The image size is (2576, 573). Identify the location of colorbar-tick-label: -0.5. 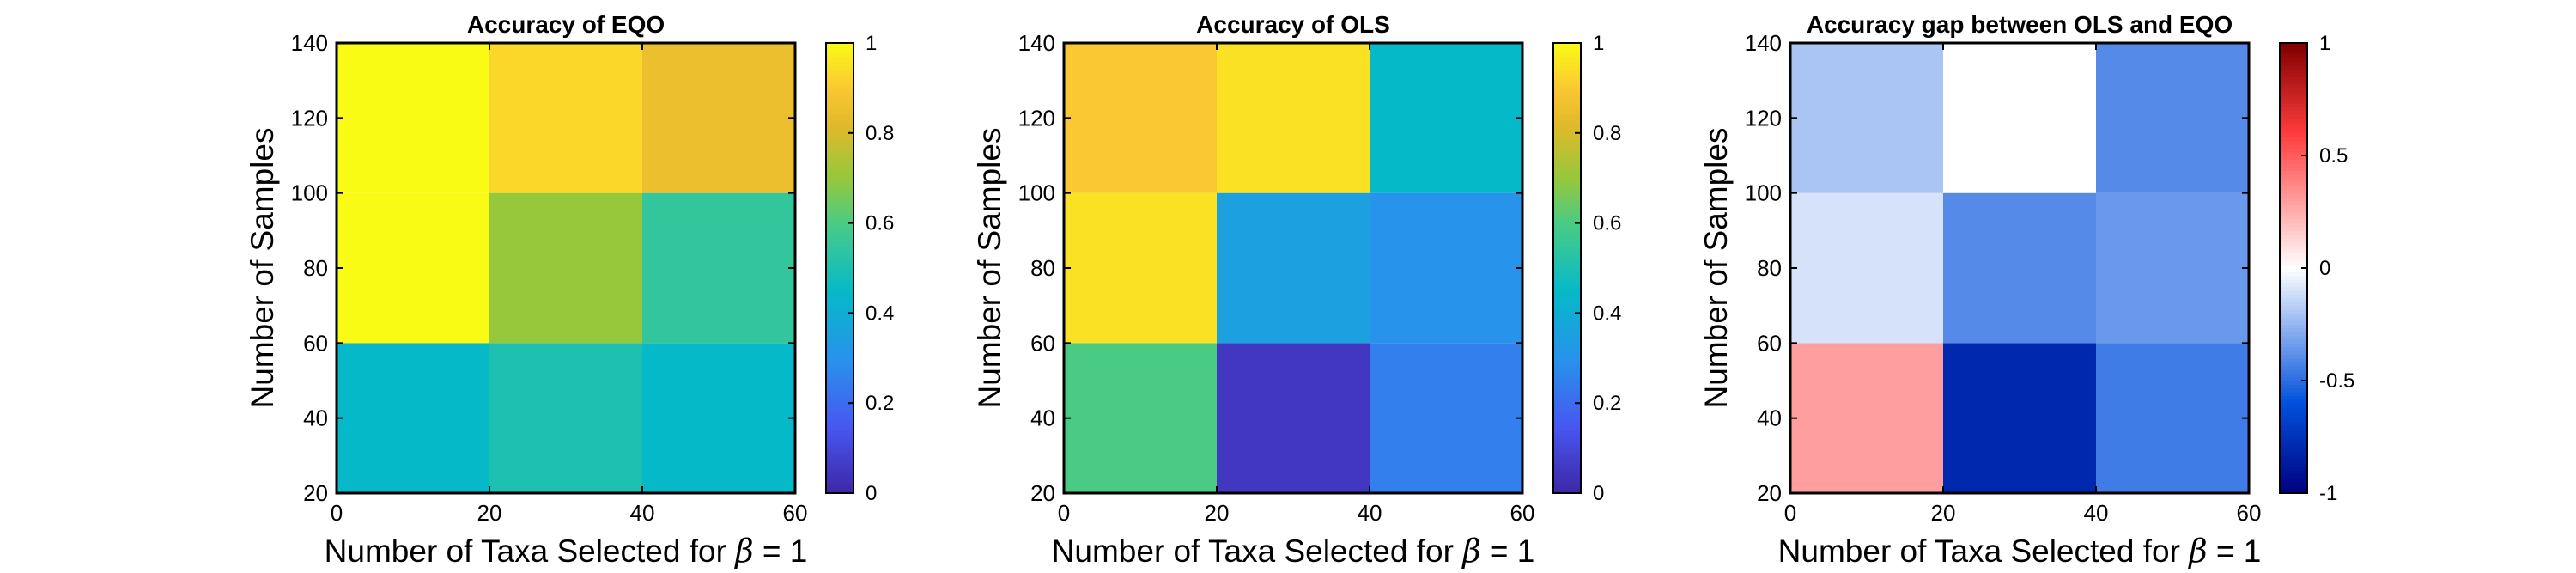
(2336, 381).